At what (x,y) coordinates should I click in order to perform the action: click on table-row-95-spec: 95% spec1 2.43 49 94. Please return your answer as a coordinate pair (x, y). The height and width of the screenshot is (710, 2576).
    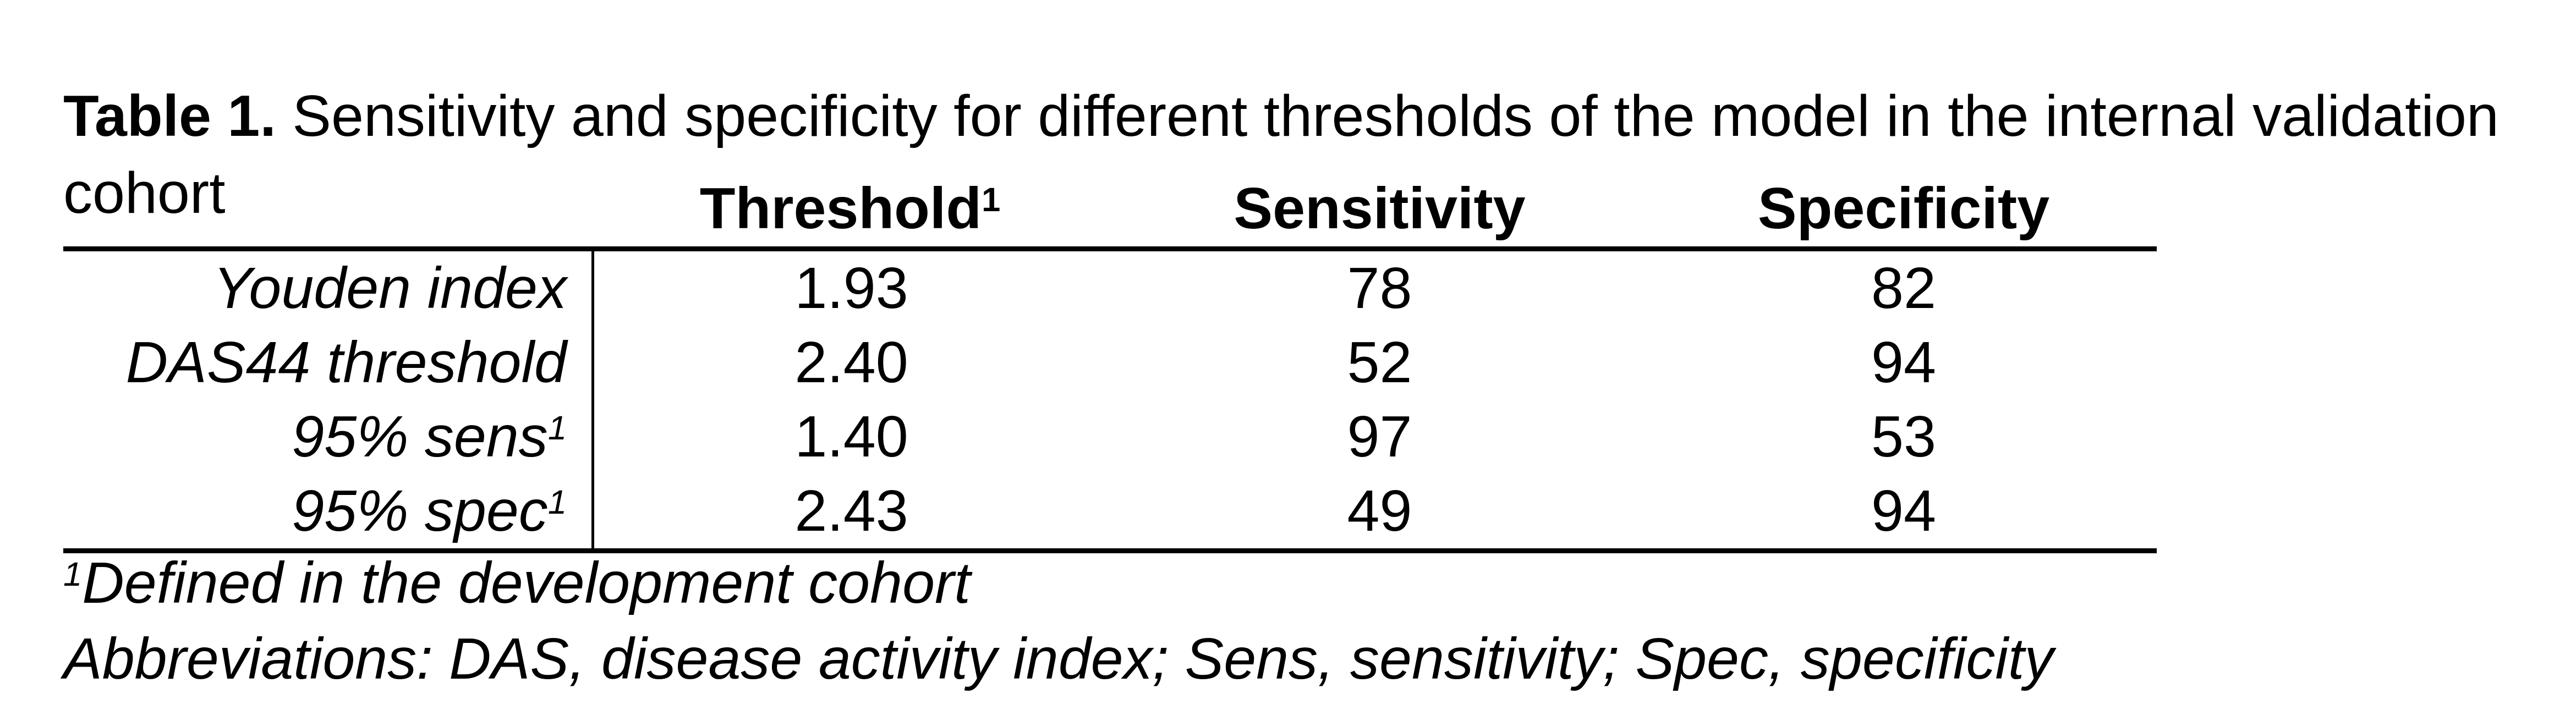
    Looking at the image, I should click on (1110, 511).